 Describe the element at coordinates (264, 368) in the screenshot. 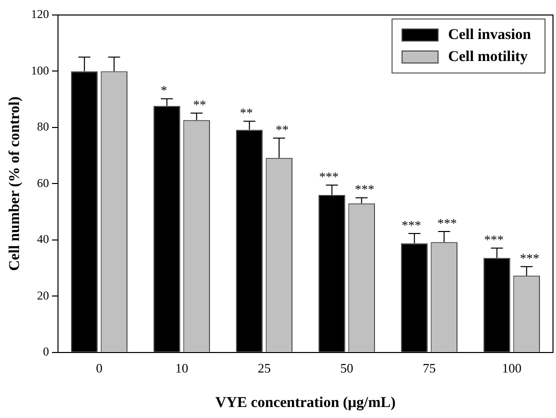

I see `x-tick-label: 25` at that location.